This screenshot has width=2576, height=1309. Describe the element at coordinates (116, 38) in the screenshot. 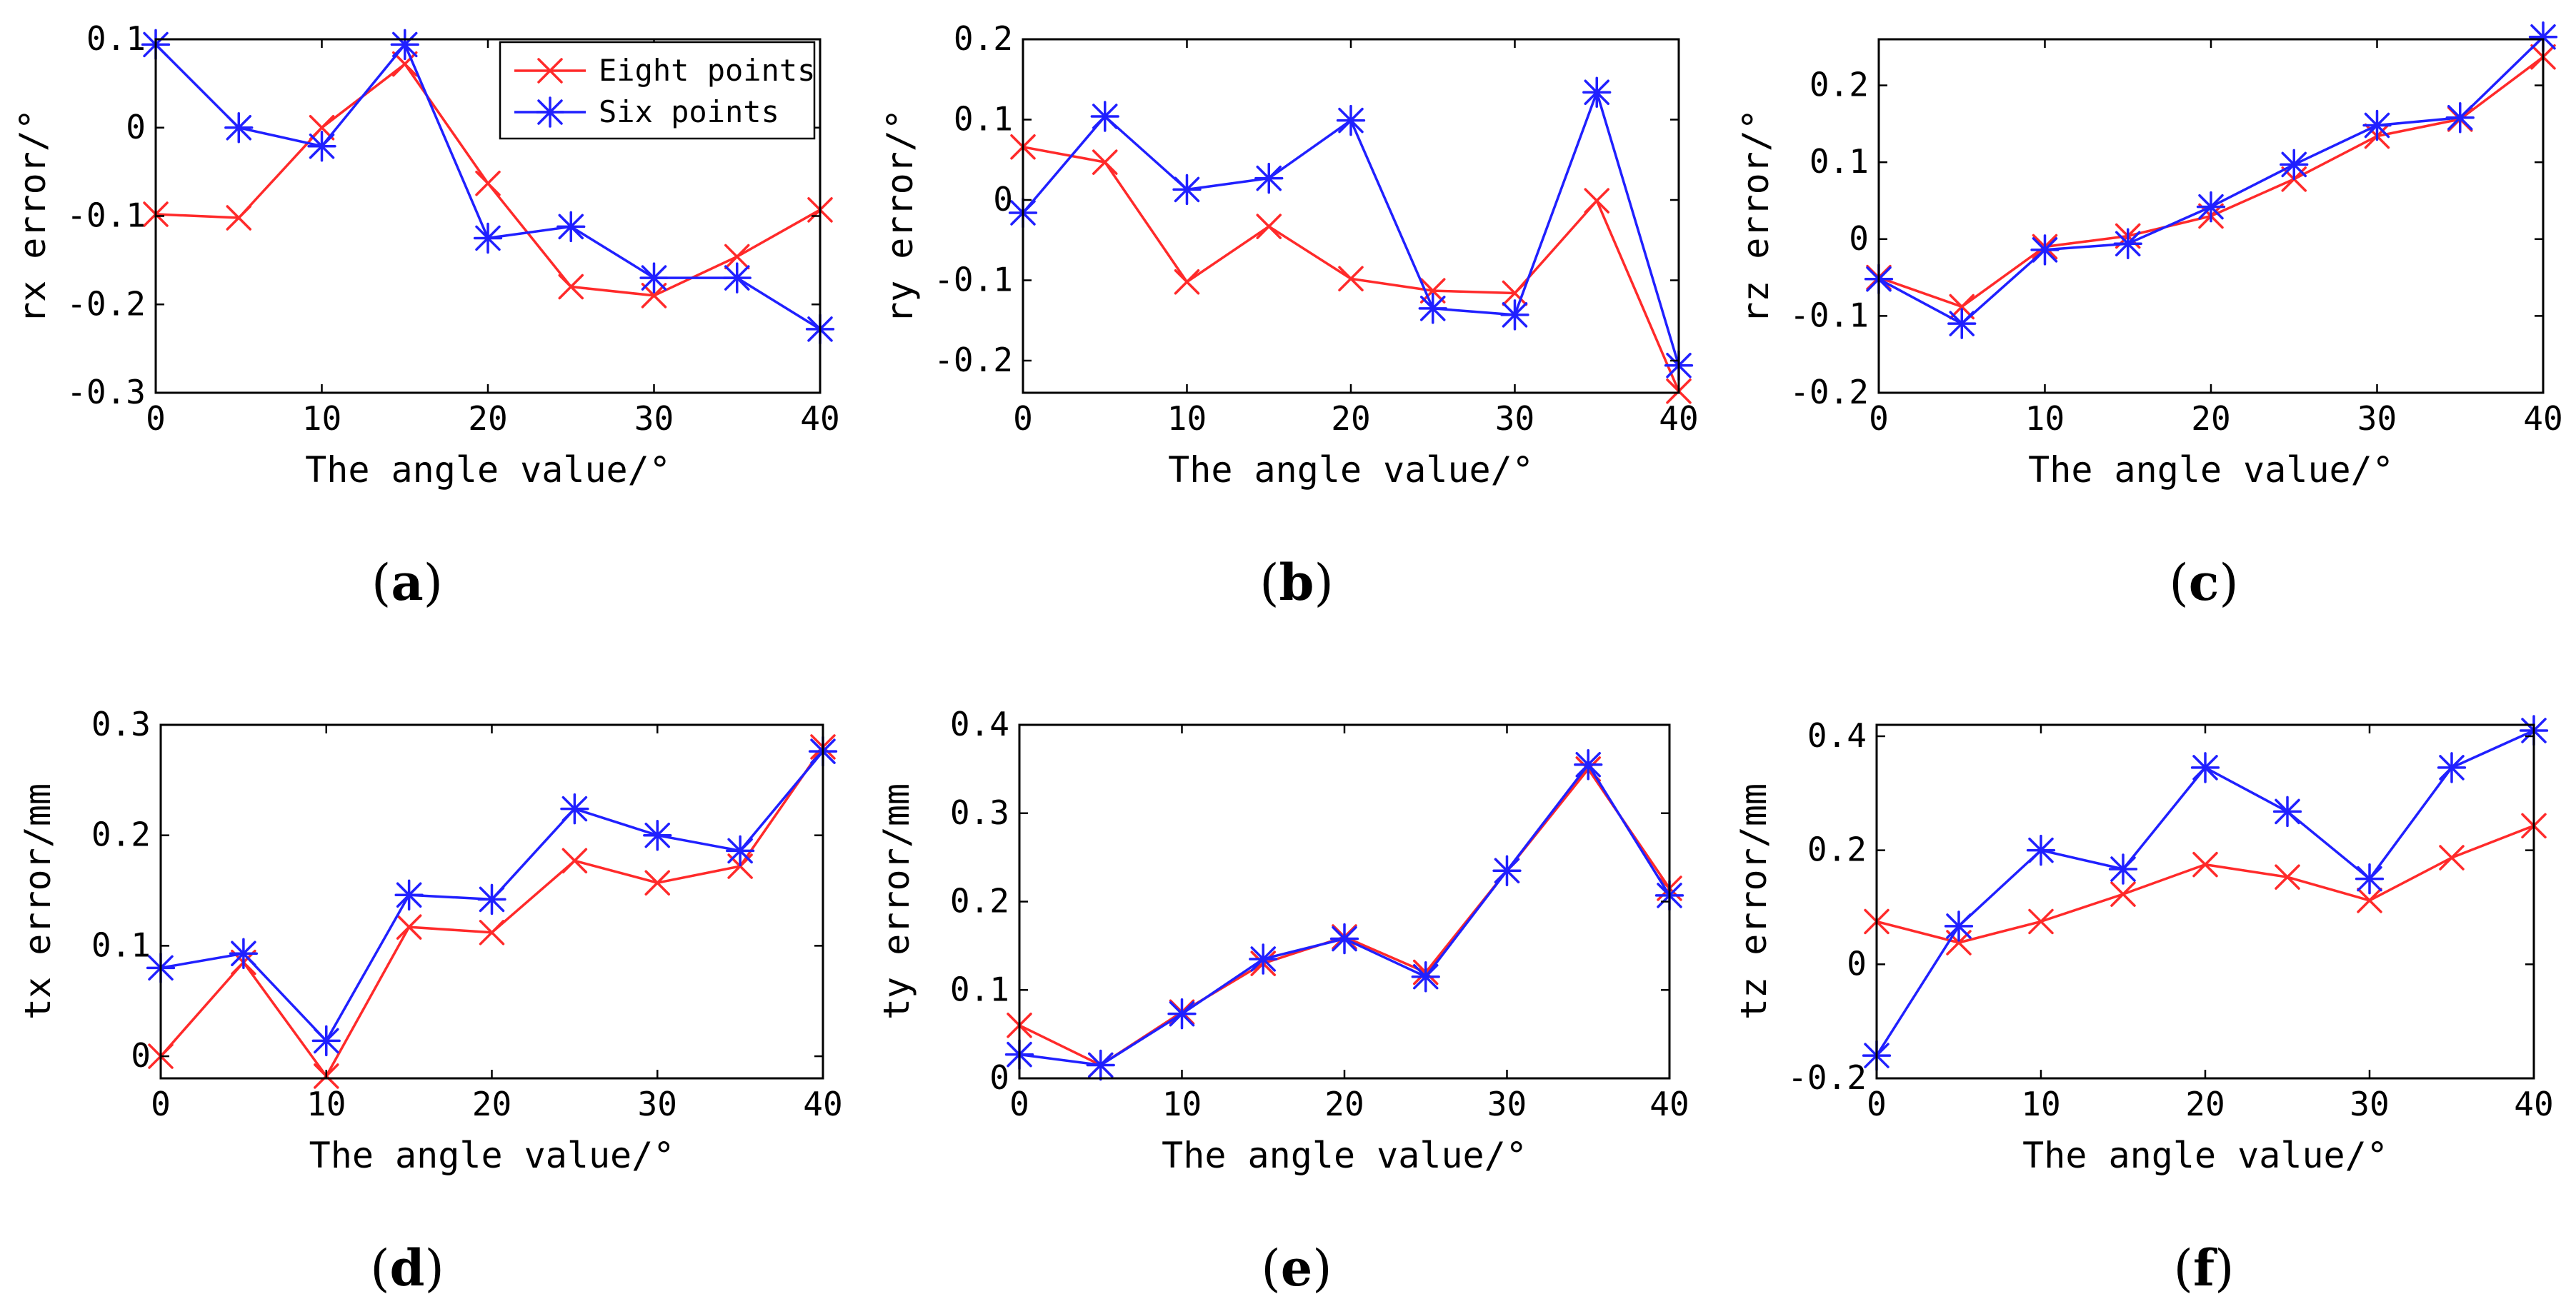

I see `y-tick-label-a-4: 0.1` at that location.